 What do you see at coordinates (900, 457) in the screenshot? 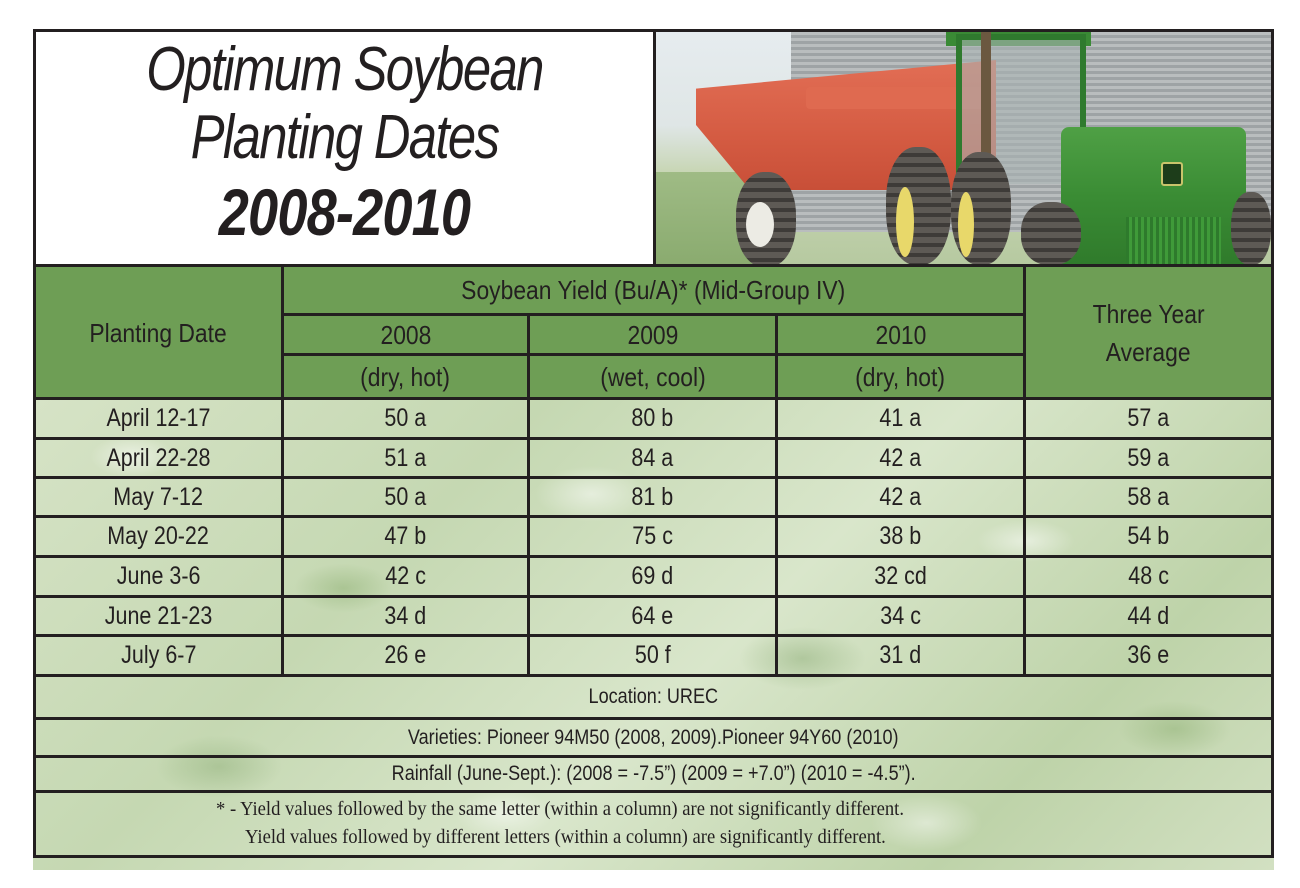
I see `table-row-1-2010: 42 a` at bounding box center [900, 457].